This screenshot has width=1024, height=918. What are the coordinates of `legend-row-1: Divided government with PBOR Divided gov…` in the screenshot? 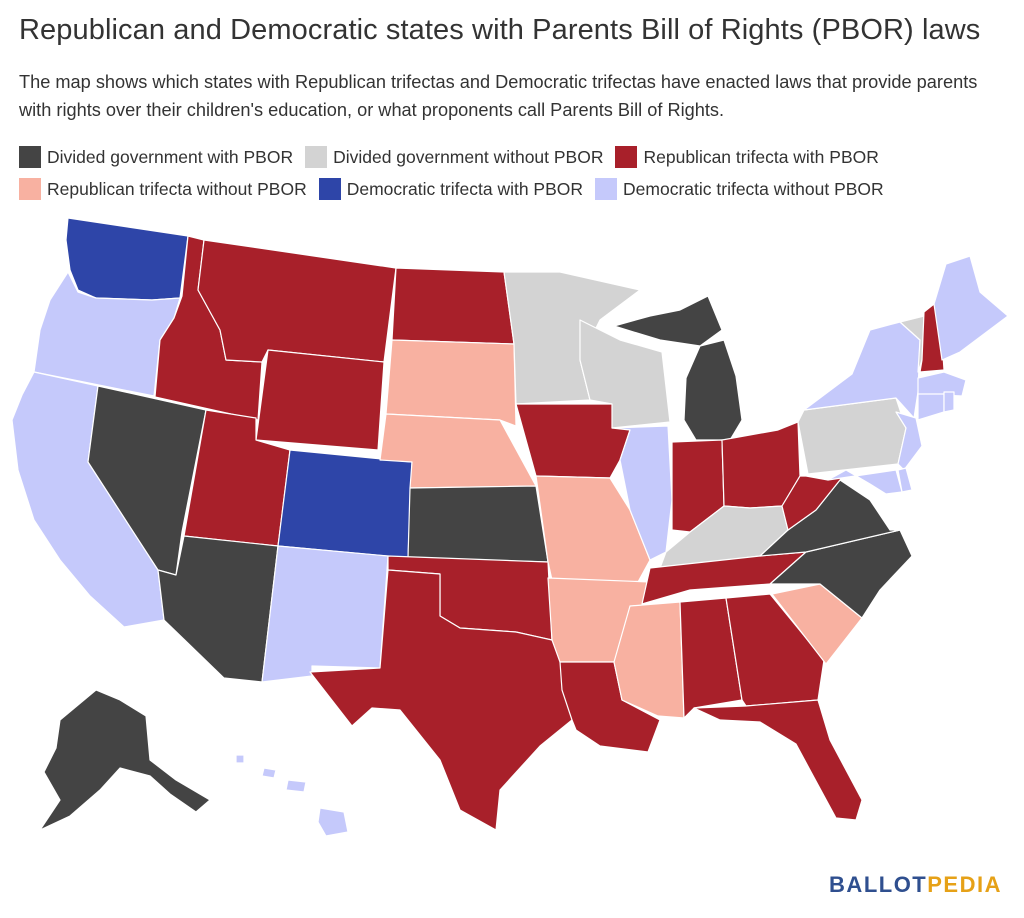 It's located at (519, 157).